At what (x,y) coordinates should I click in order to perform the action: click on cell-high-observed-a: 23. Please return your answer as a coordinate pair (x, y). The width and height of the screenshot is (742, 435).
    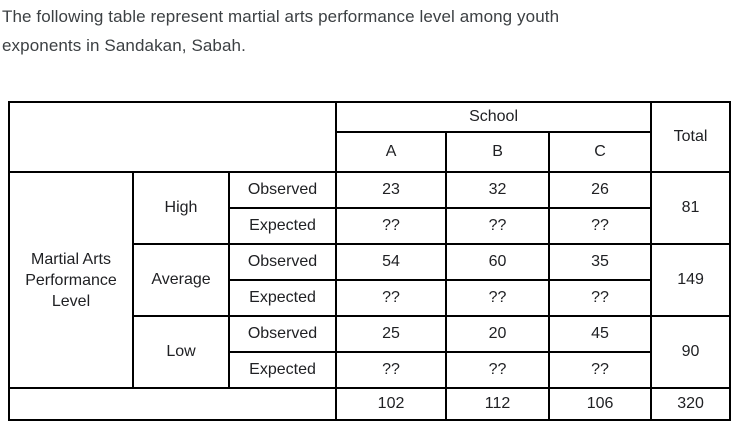
    Looking at the image, I should click on (391, 190).